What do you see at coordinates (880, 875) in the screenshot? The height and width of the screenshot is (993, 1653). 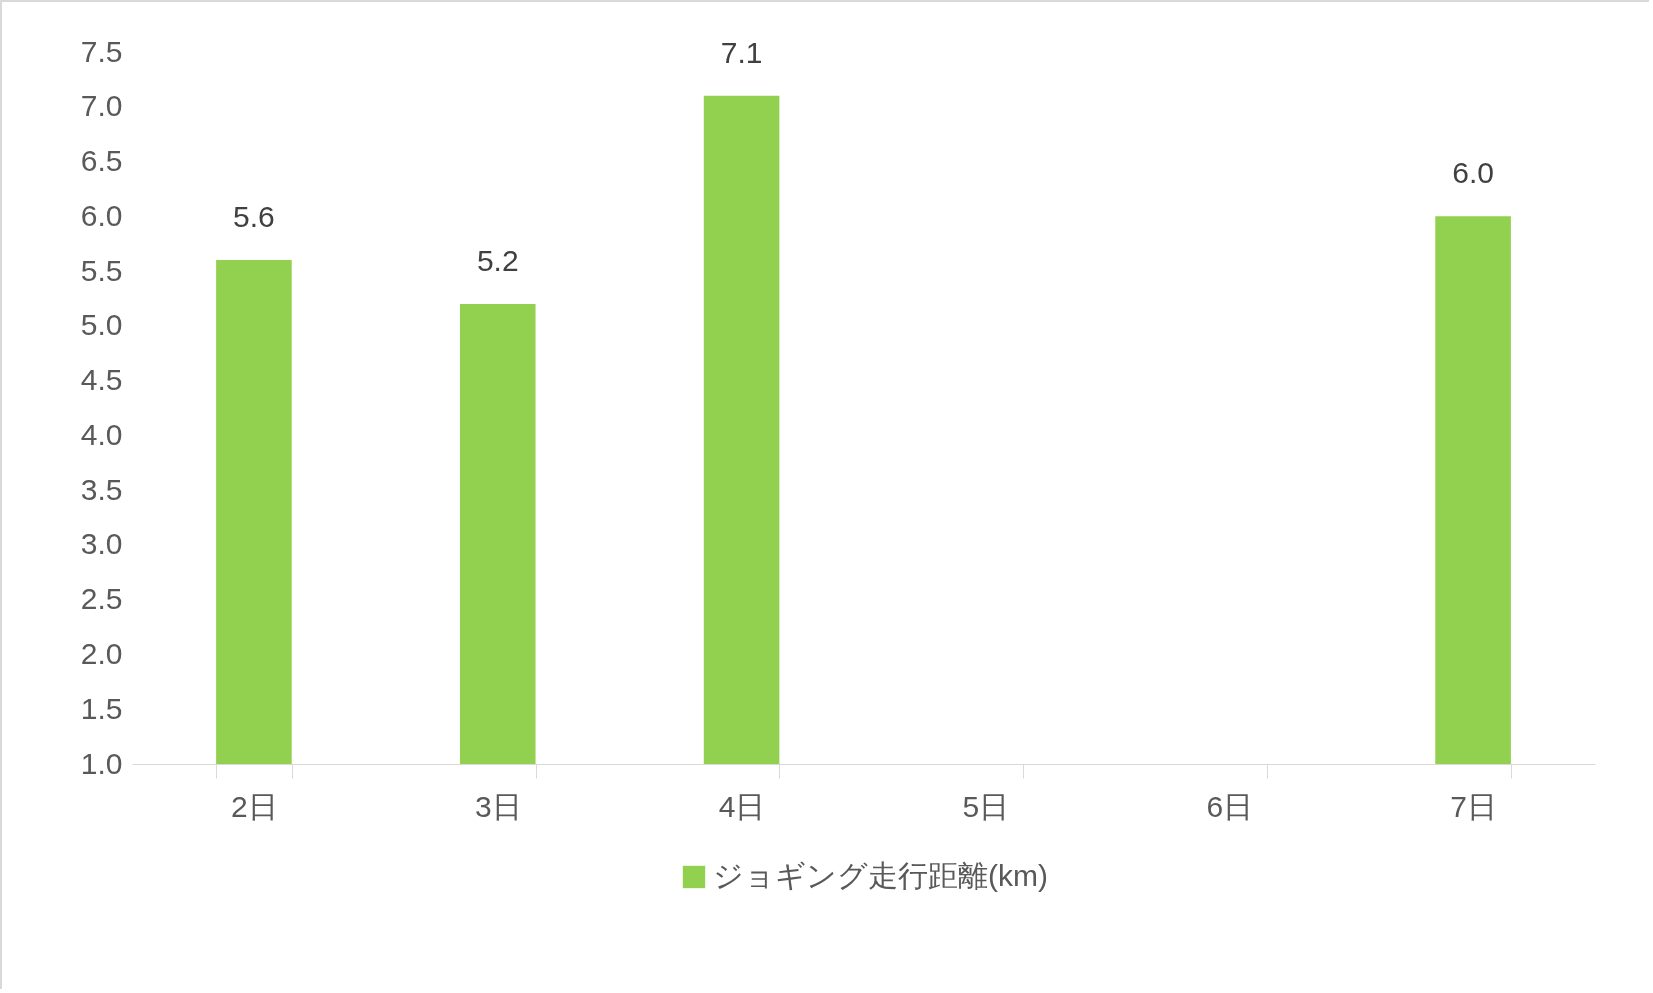 I see `legend-label: ジョギング走行距離(km)` at bounding box center [880, 875].